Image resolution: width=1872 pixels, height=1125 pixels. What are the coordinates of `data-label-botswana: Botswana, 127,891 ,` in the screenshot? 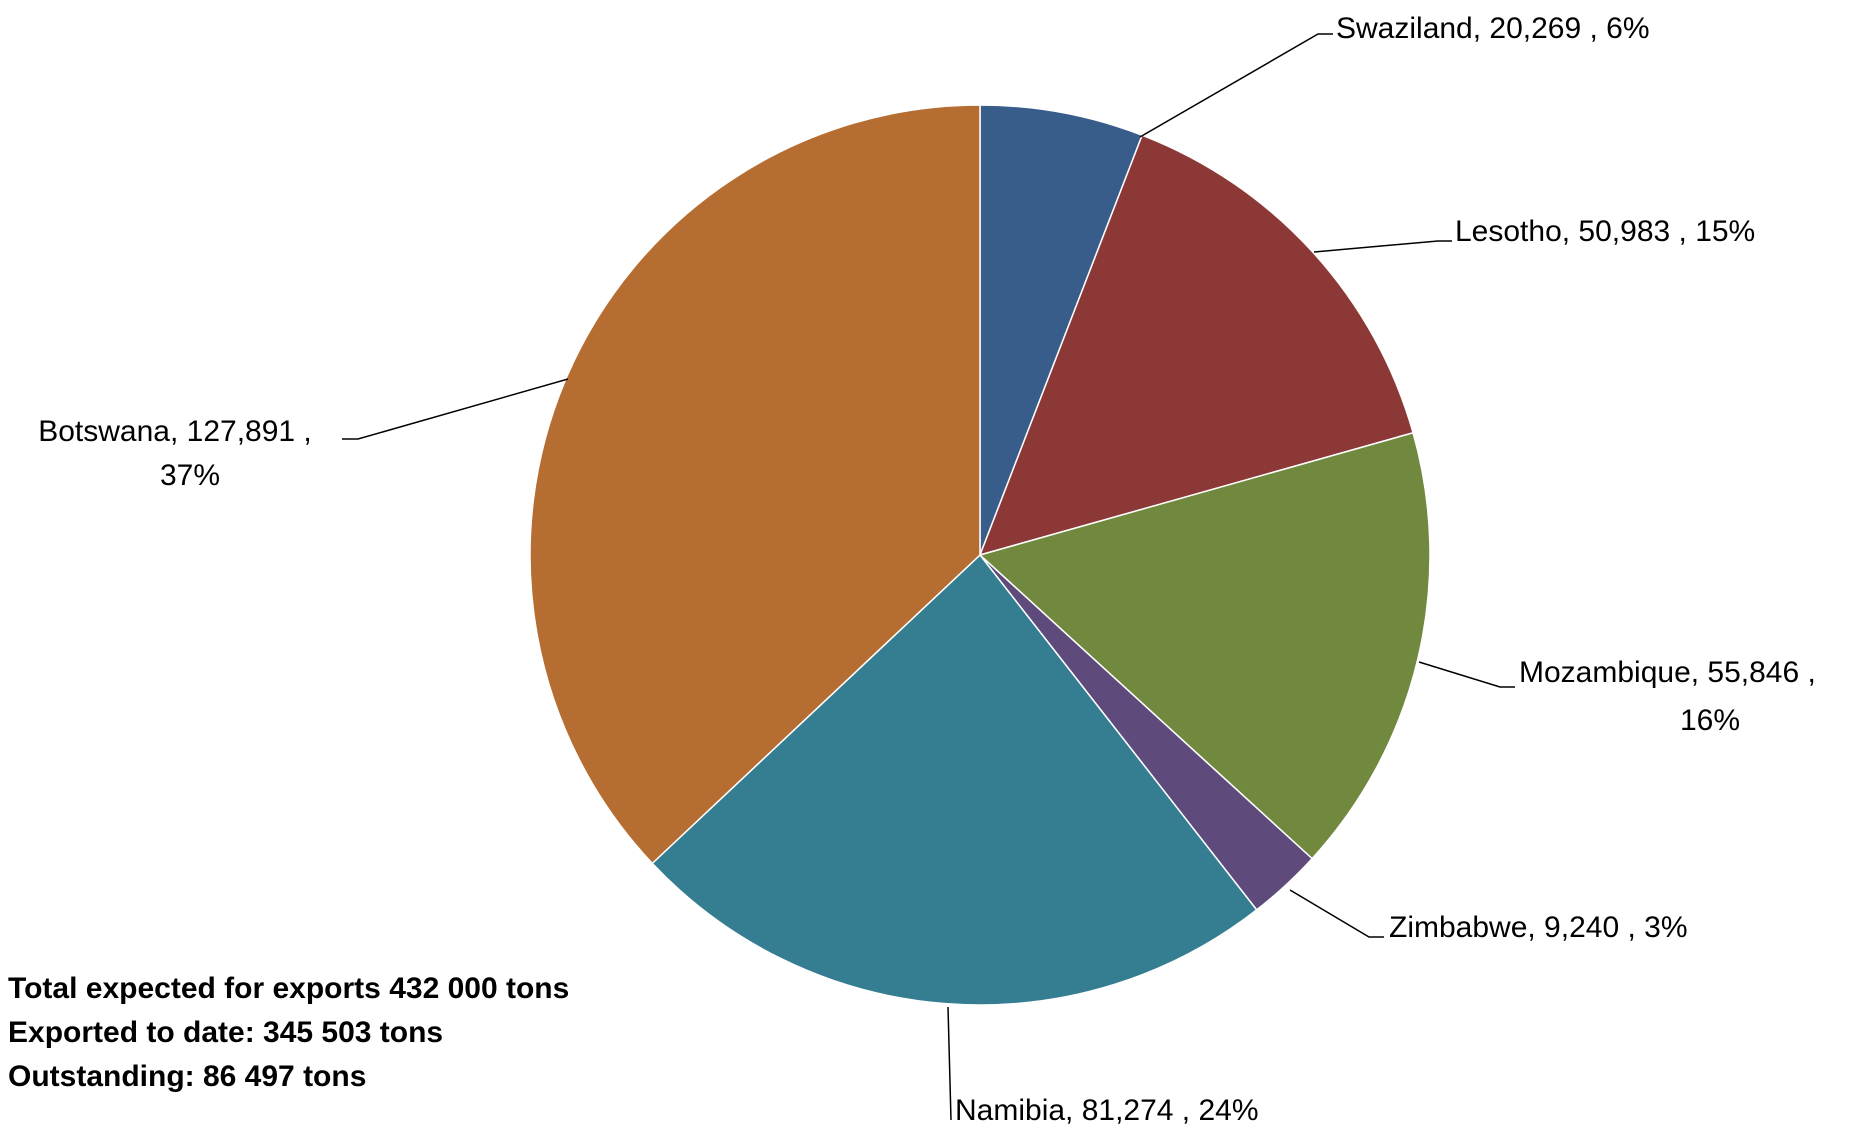 It's located at (175, 431).